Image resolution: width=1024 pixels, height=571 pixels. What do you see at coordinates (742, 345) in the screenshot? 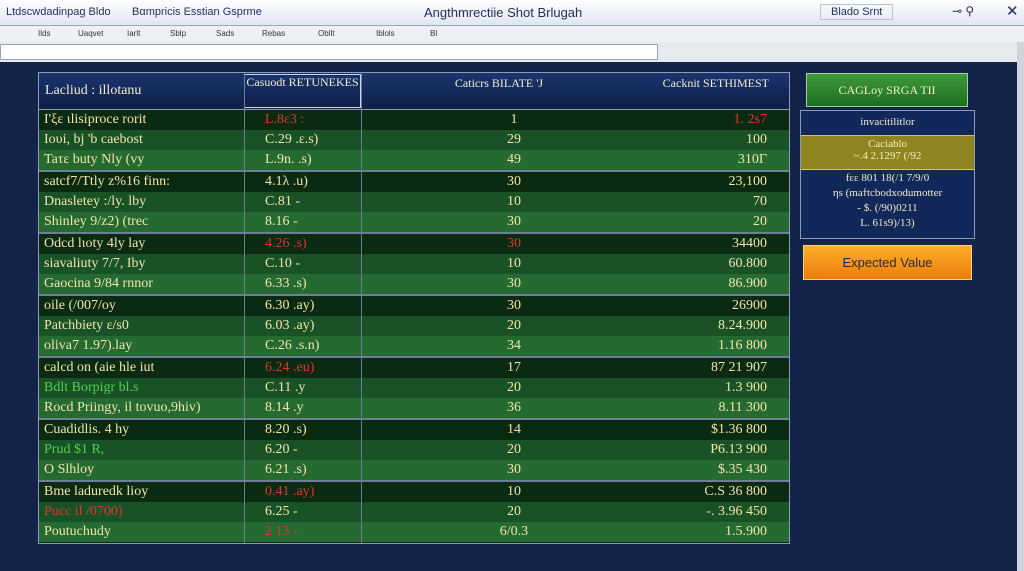
I see `row-amount: 1.16 800` at bounding box center [742, 345].